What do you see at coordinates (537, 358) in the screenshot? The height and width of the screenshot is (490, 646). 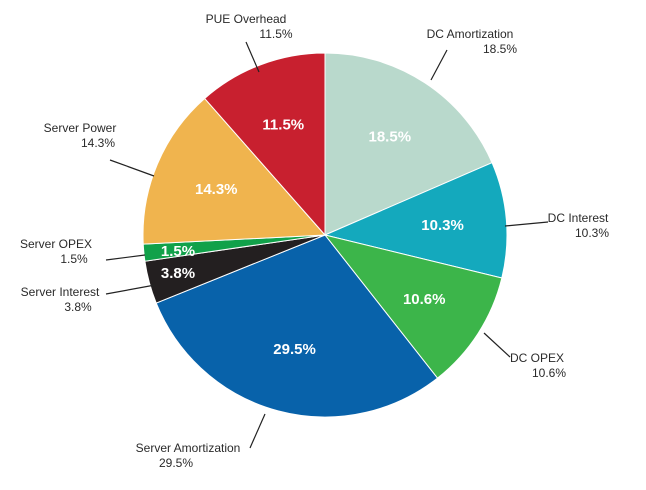 I see `slice-name-label-dc-opex: DC OPEX` at bounding box center [537, 358].